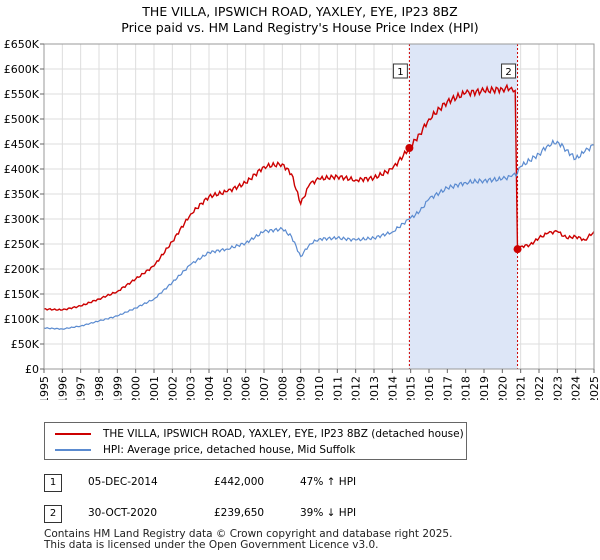  What do you see at coordinates (239, 482) in the screenshot?
I see `transaction-price: £442,000` at bounding box center [239, 482].